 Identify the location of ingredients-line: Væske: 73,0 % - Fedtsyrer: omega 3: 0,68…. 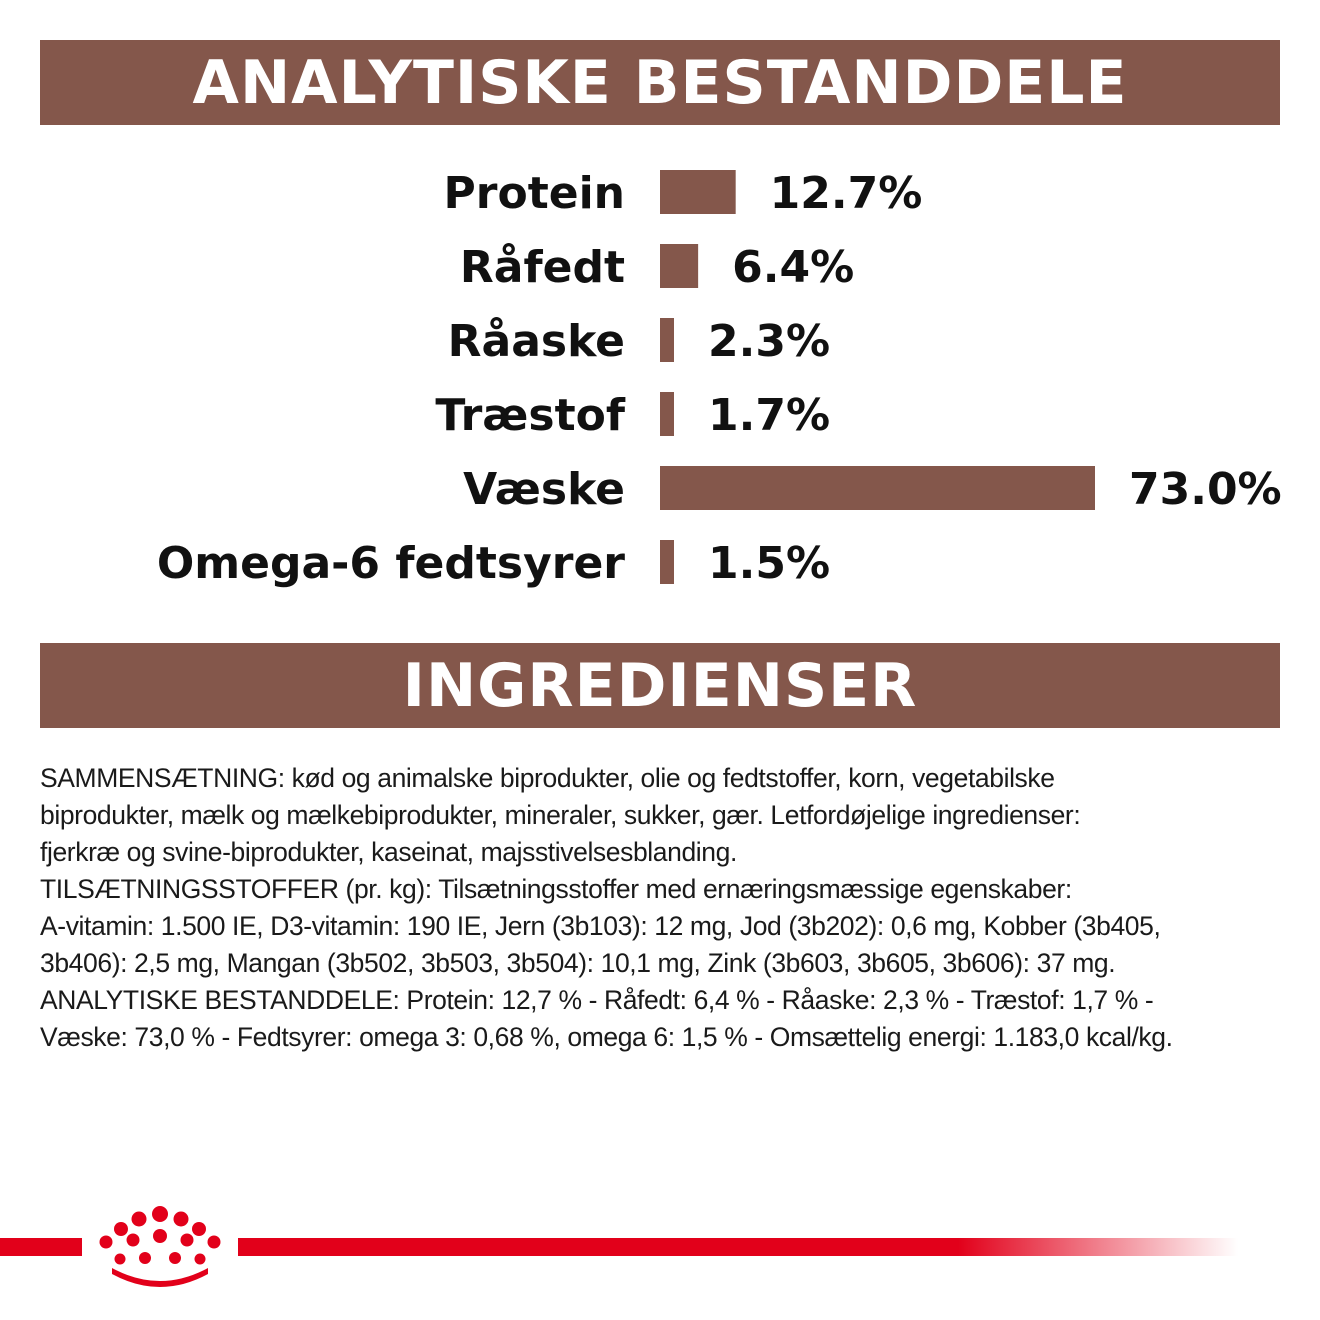
(606, 1037).